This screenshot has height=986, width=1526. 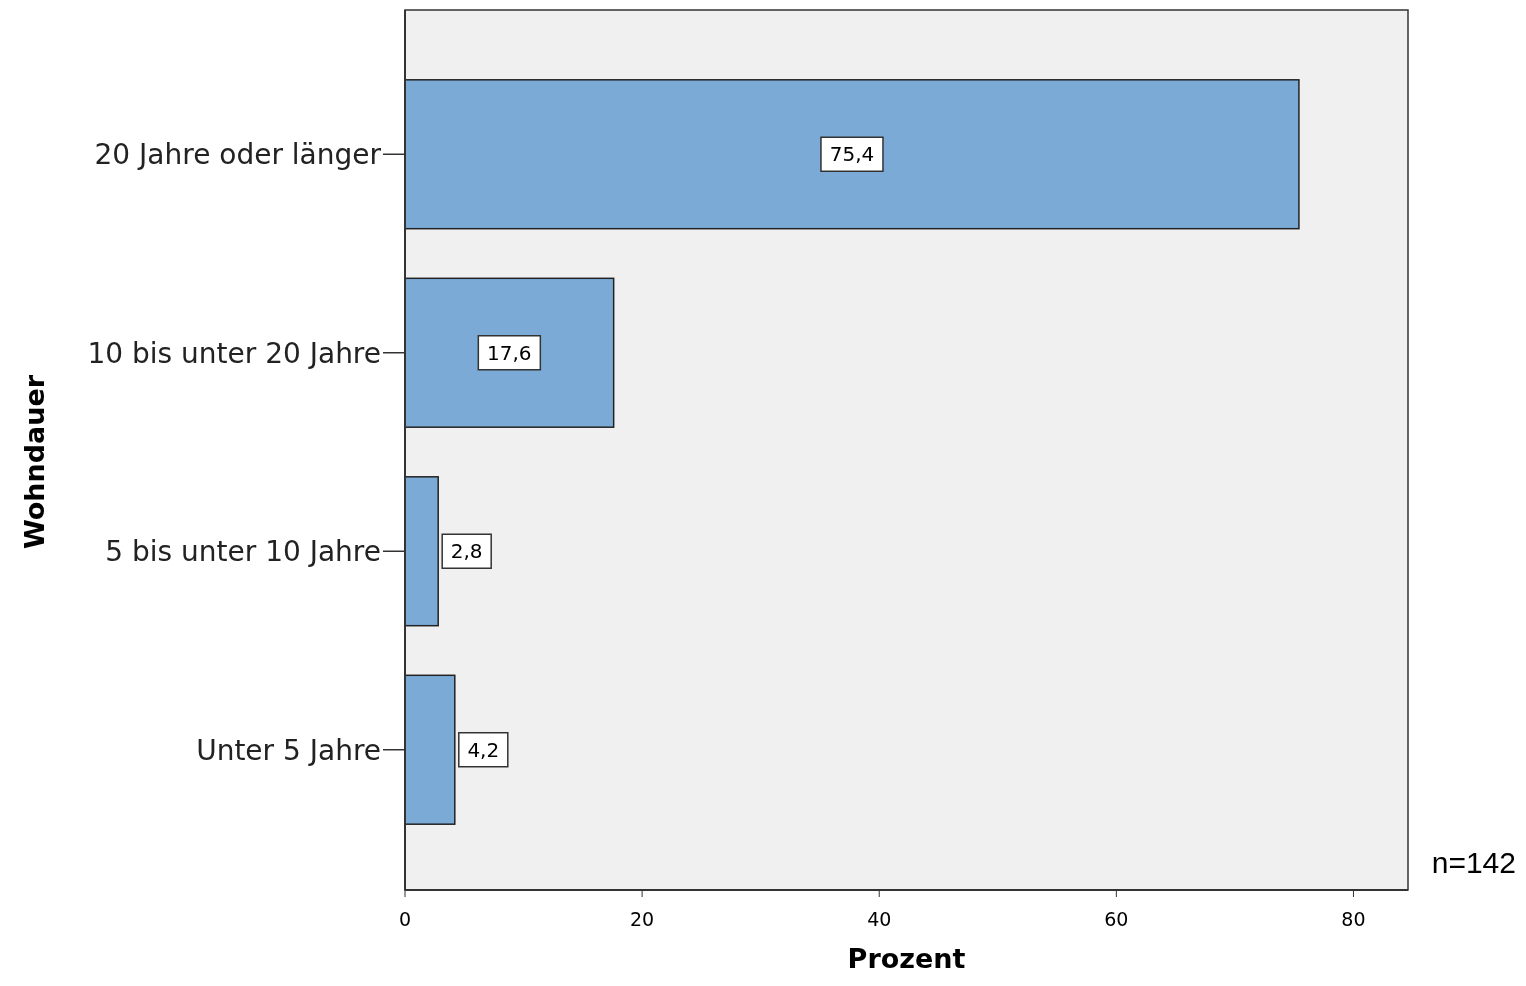 I want to click on data-label: 75,4, so click(x=852, y=154).